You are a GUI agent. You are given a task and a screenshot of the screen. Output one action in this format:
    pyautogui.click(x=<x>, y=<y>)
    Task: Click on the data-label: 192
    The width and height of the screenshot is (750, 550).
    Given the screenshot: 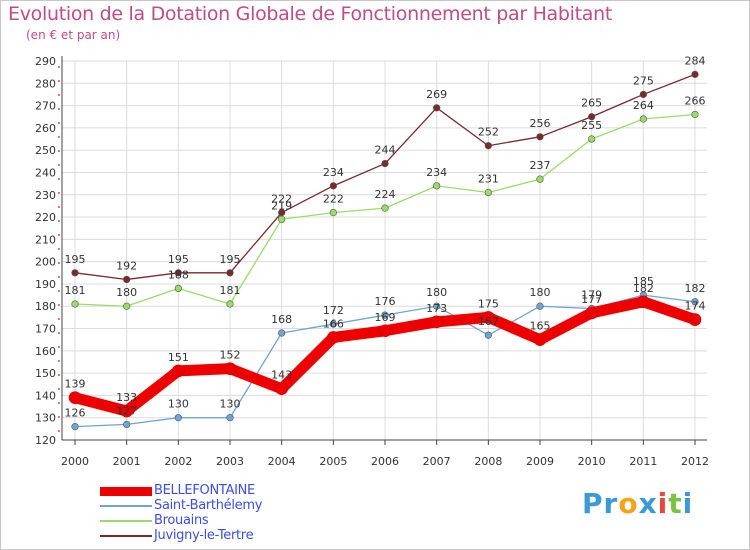 What is the action you would take?
    pyautogui.click(x=126, y=265)
    